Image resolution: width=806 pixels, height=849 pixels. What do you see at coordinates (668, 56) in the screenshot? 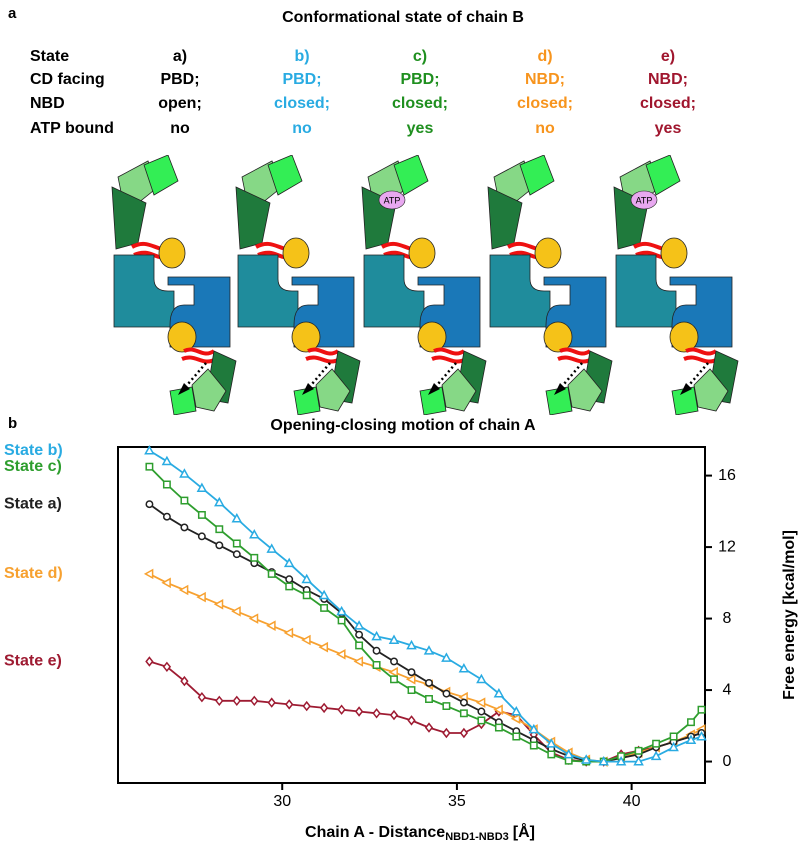
I see `state-cell: e)` at bounding box center [668, 56].